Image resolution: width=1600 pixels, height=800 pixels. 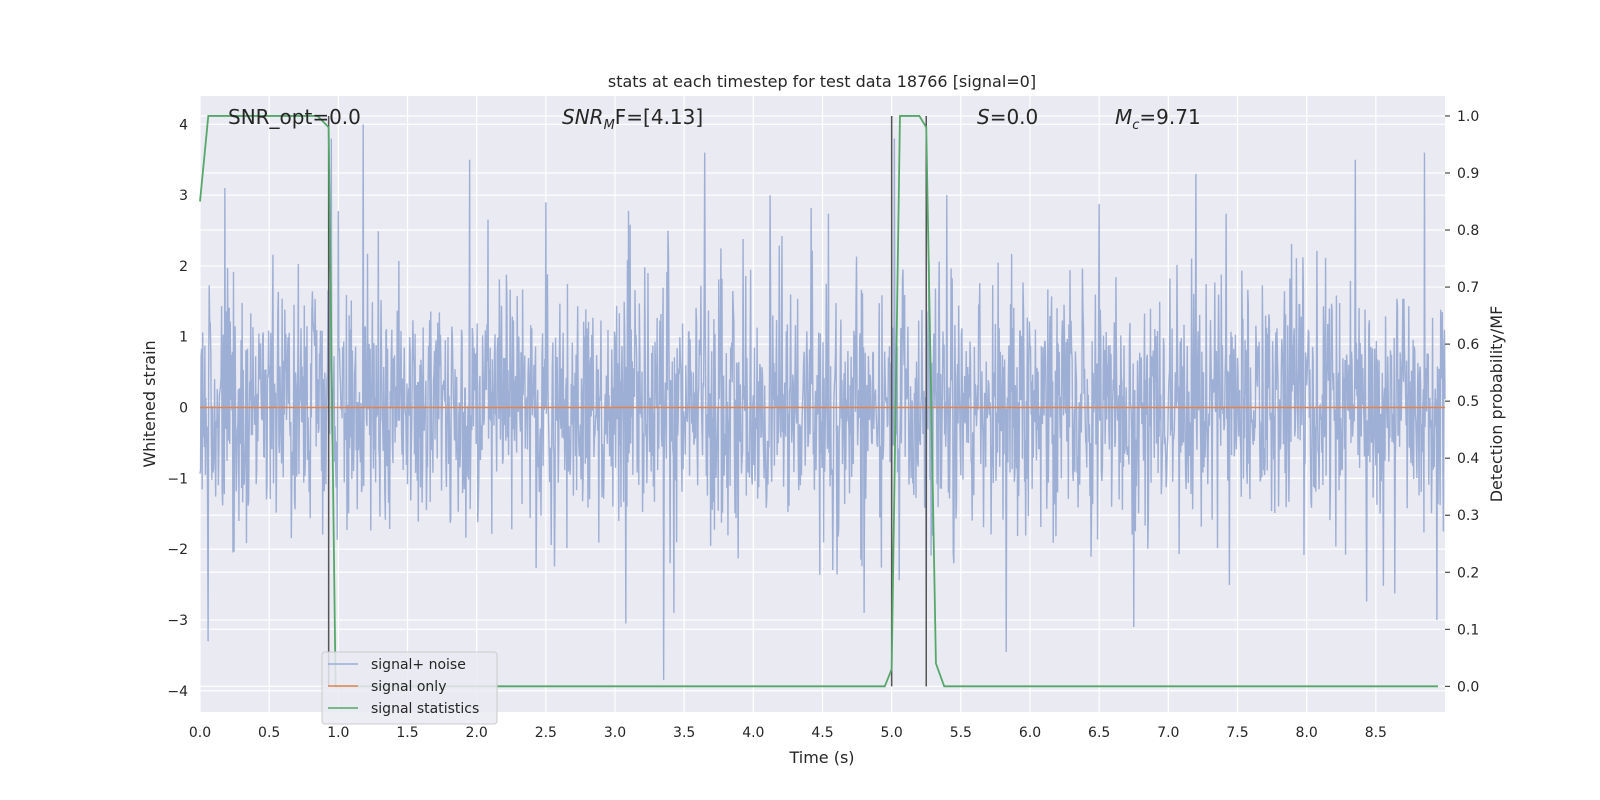 What do you see at coordinates (615, 733) in the screenshot?
I see `x-tick-label: 3.0` at bounding box center [615, 733].